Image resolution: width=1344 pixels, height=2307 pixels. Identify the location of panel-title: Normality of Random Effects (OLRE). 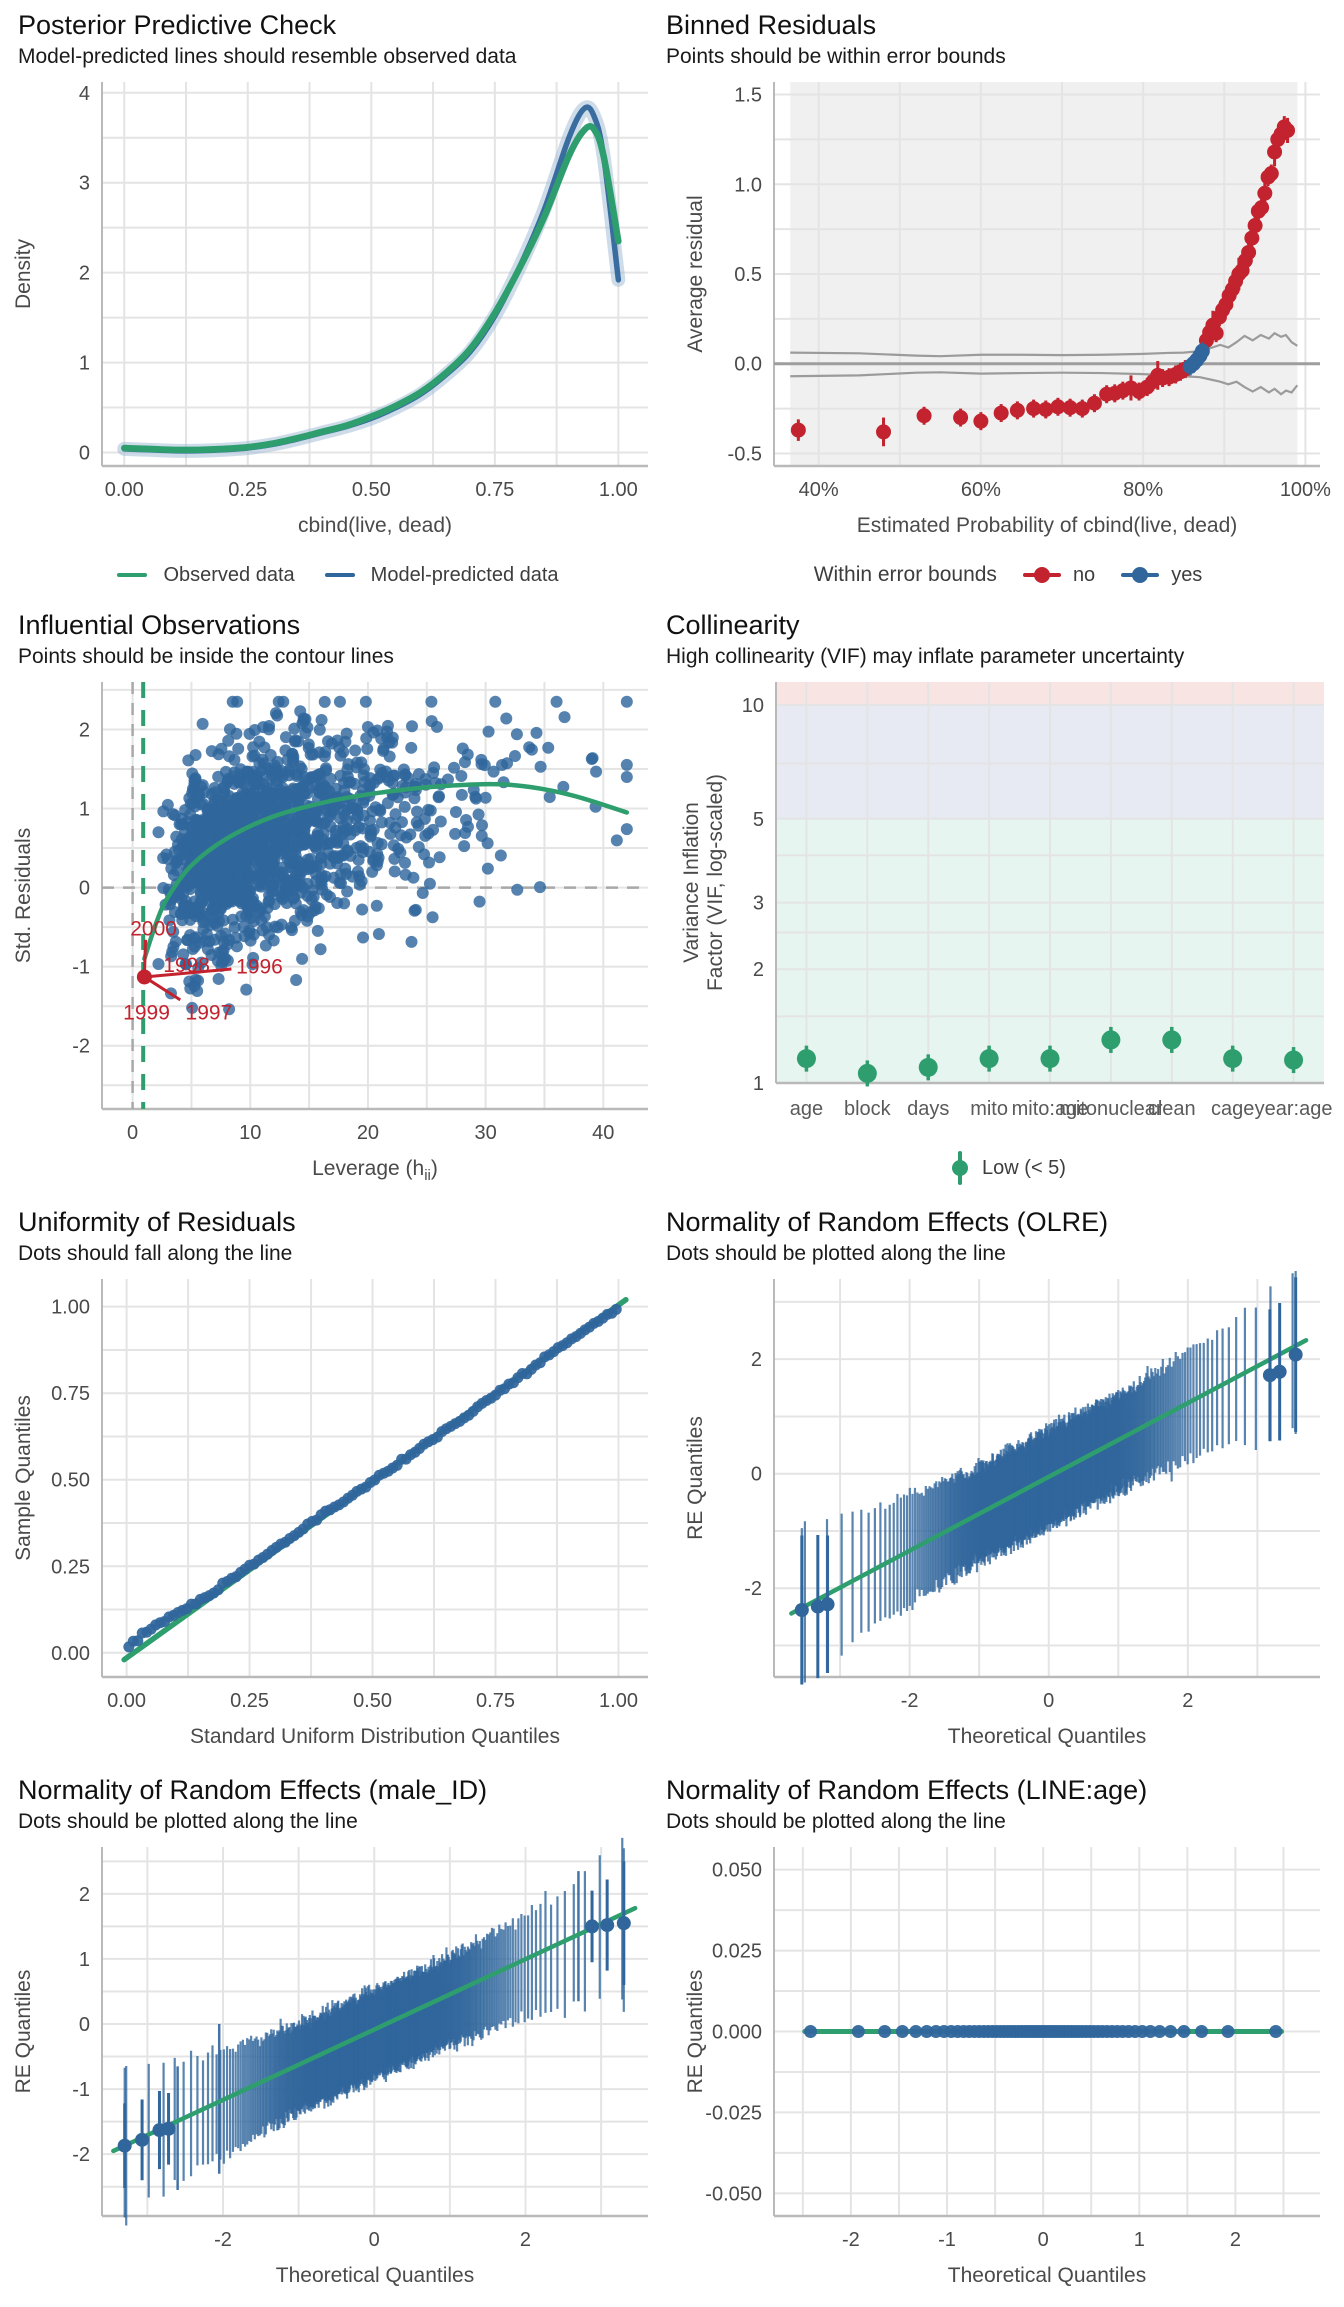
(887, 1222).